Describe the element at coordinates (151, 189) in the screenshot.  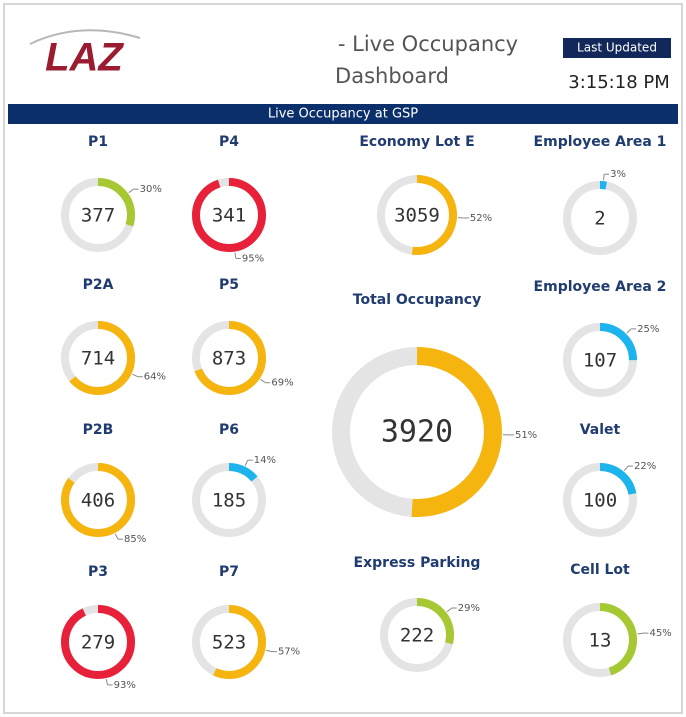
I see `percent-label: 30%` at that location.